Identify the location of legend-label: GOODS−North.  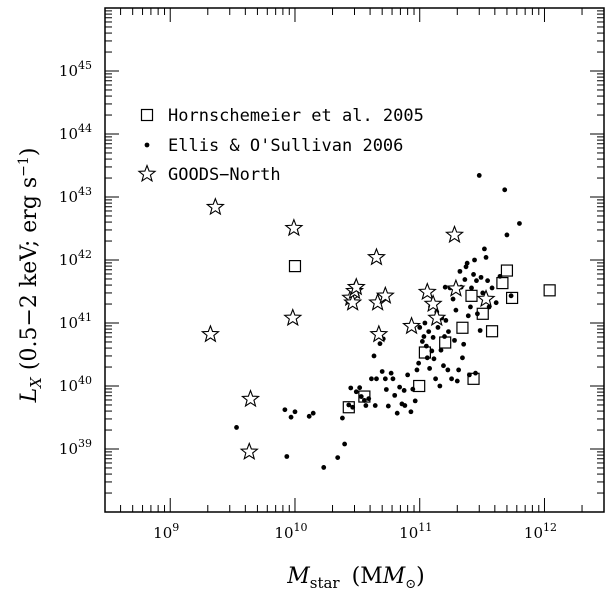
(224, 175).